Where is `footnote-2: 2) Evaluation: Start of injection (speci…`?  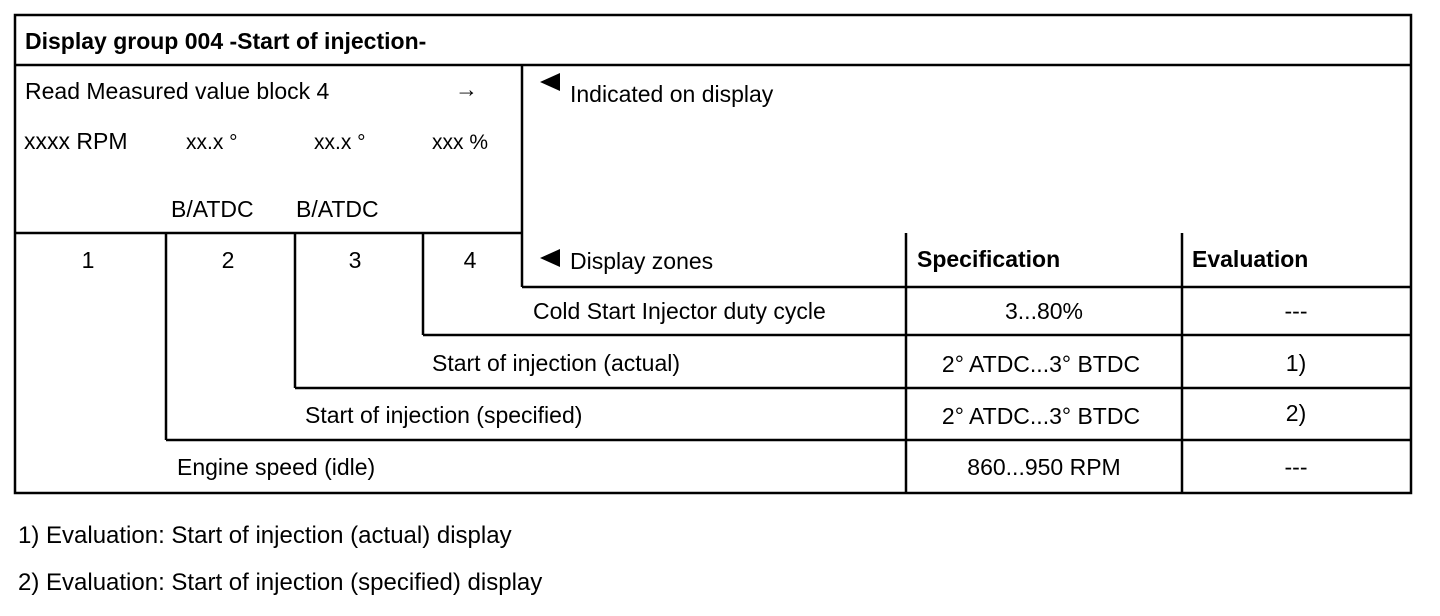
footnote-2: 2) Evaluation: Start of injection (speci… is located at coordinates (280, 582).